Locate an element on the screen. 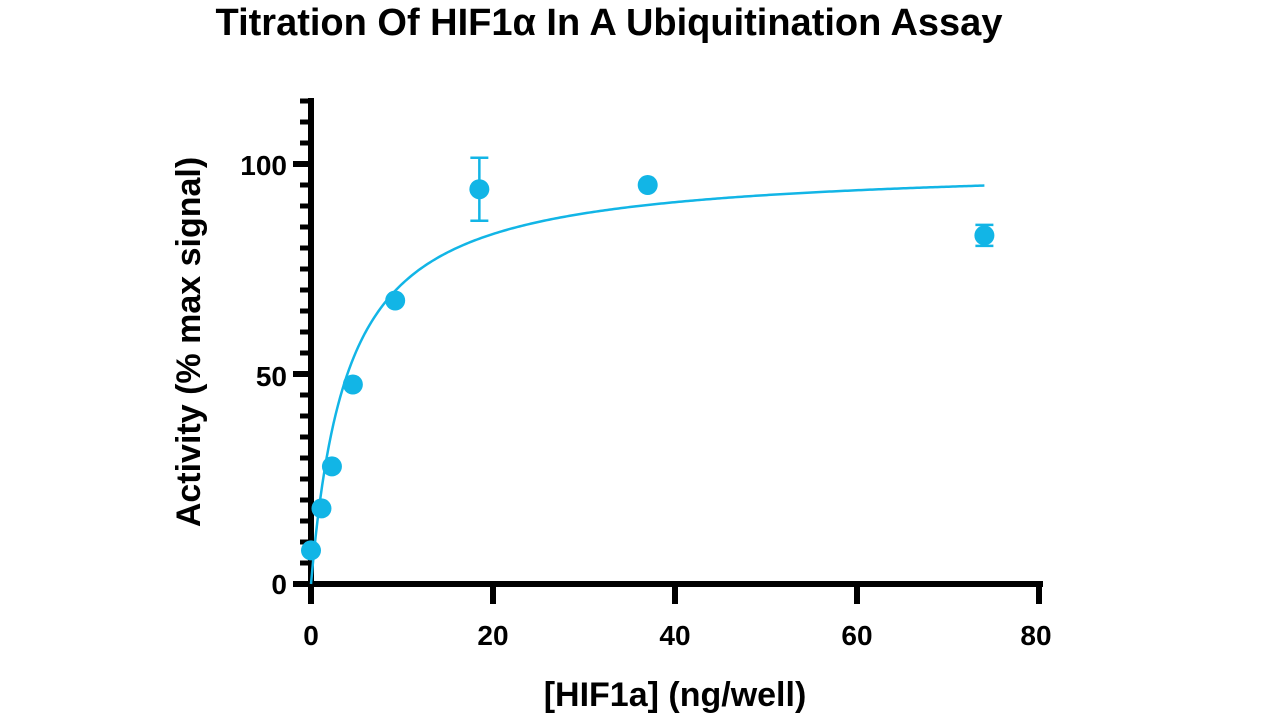  x-tick-label: 0 is located at coordinates (311, 635).